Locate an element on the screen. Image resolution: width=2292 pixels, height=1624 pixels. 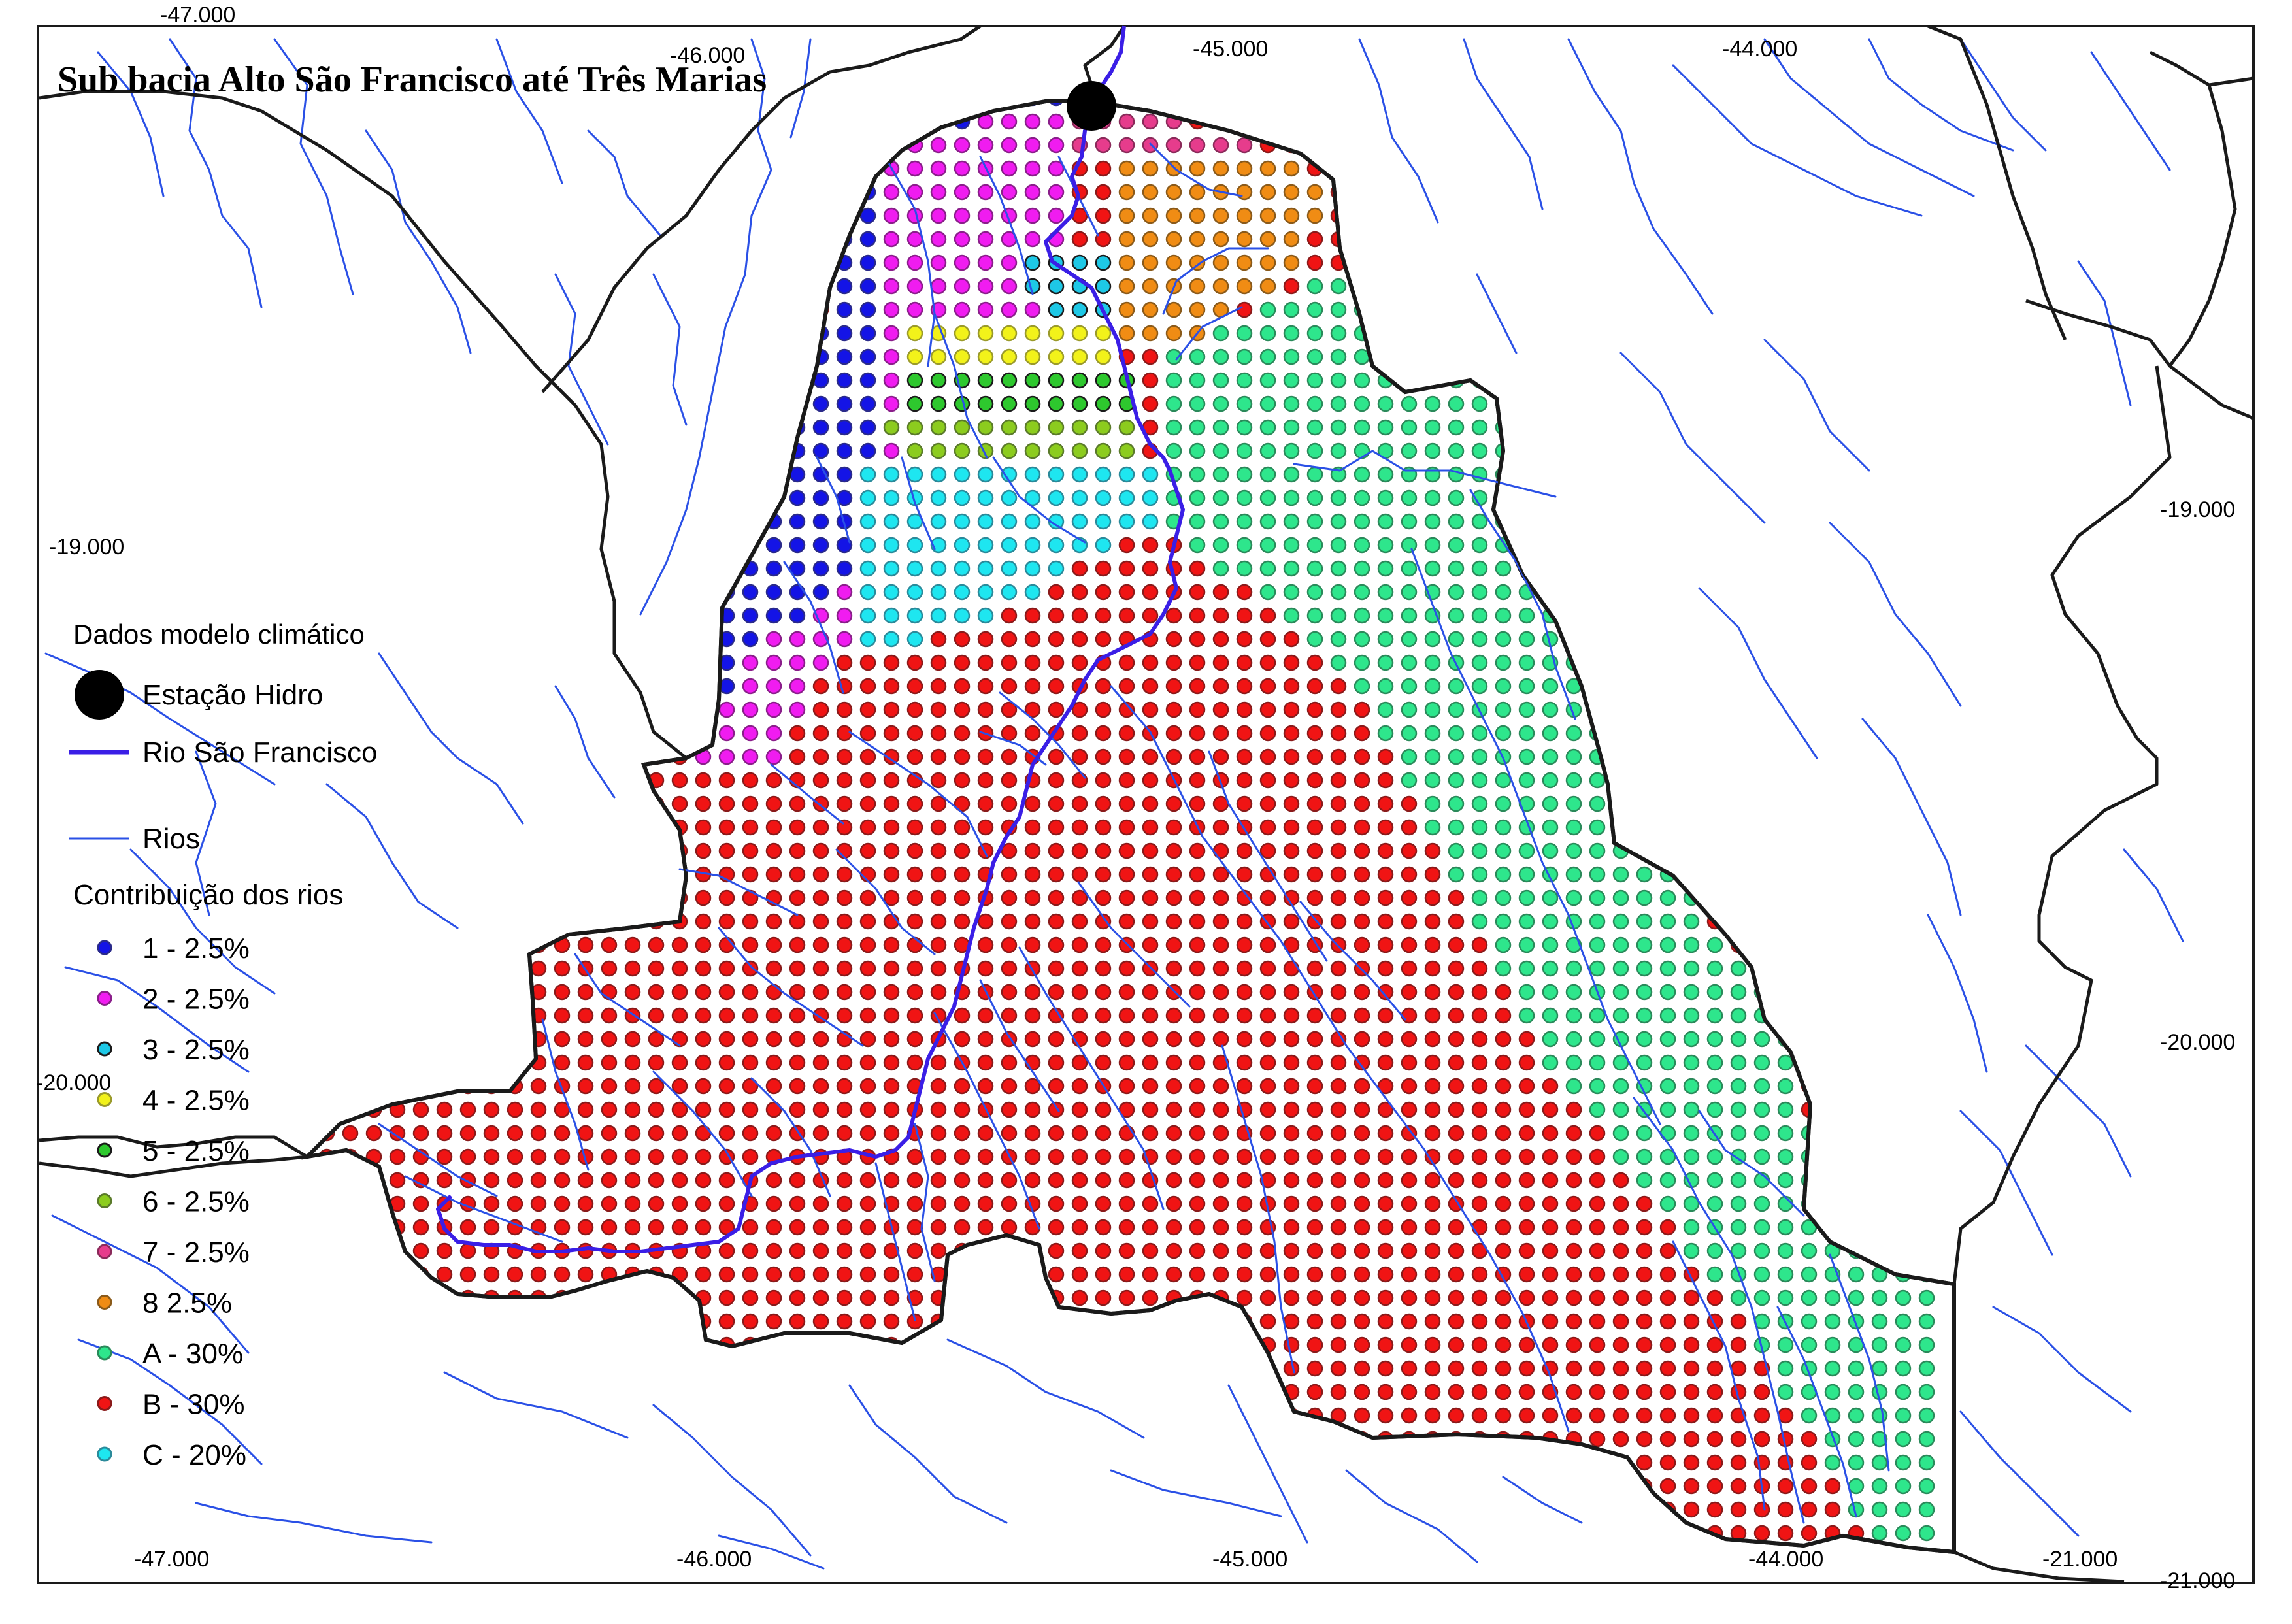
legend-label-10: B - 30% is located at coordinates (193, 1405).